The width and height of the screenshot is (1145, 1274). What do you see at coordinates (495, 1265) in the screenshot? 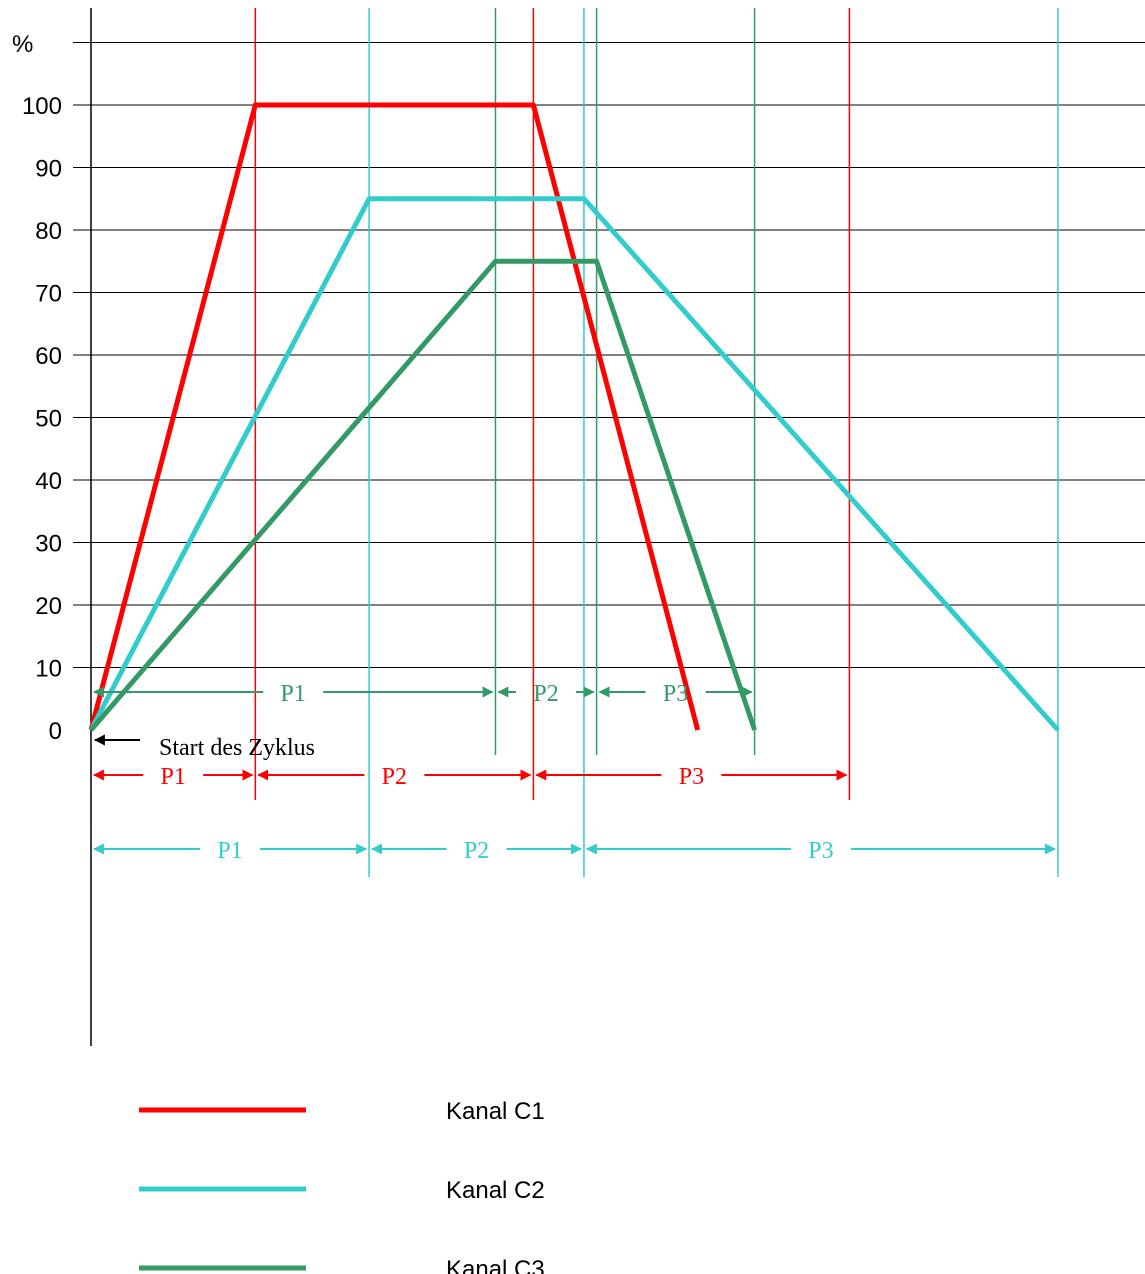
I see `legend-label: Kanal C3` at bounding box center [495, 1265].